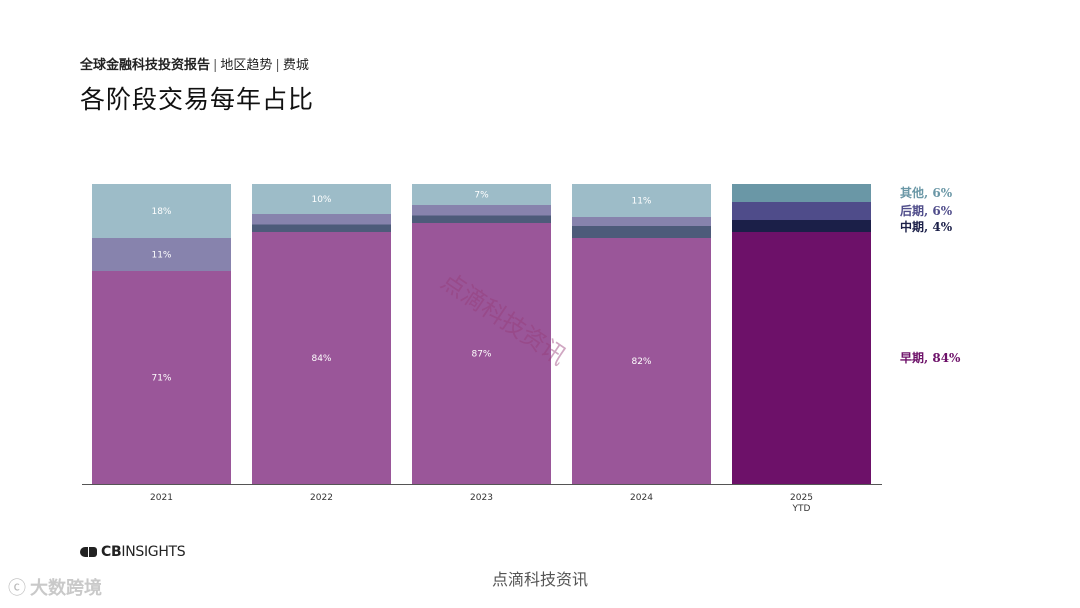 Image resolution: width=1080 pixels, height=608 pixels. What do you see at coordinates (66, 588) in the screenshot?
I see `corner-watermark-text: 大数跨境` at bounding box center [66, 588].